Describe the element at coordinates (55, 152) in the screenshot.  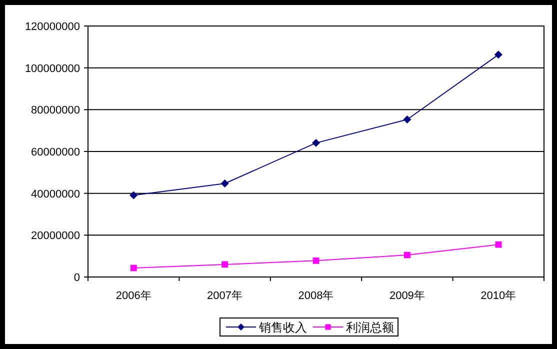
I see `y-tick-label: 60000000` at that location.